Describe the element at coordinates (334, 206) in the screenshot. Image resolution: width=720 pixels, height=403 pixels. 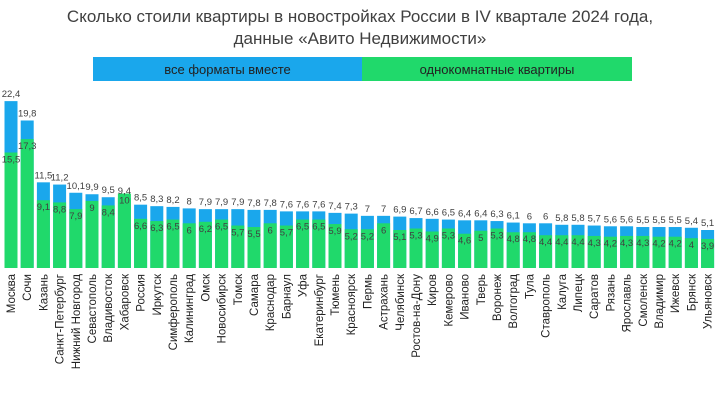
I see `value-label-all-formats: 7,4` at that location.